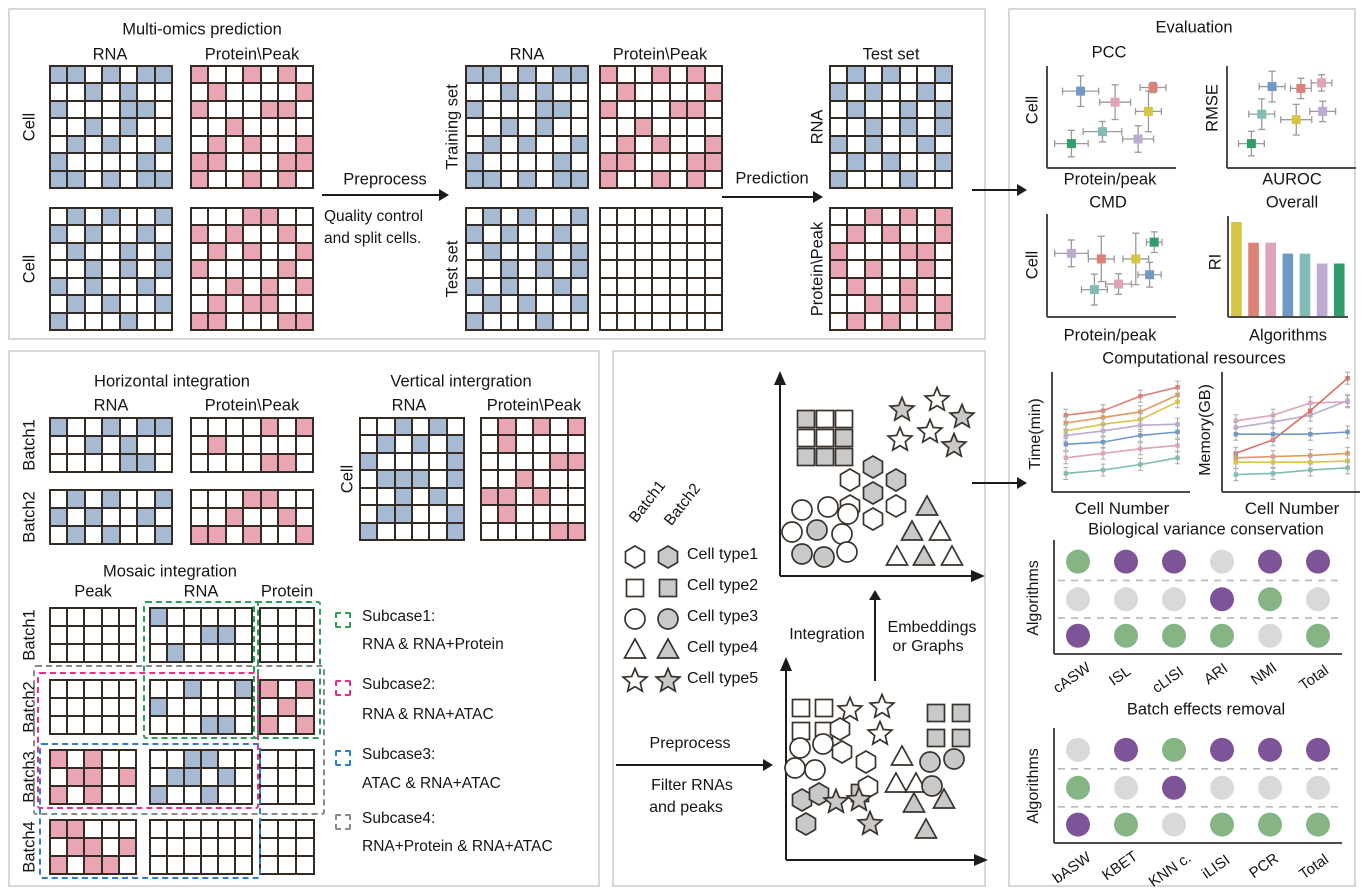 This screenshot has width=1364, height=895. I want to click on v-protein-peak-header: Protein\Peak, so click(534, 405).